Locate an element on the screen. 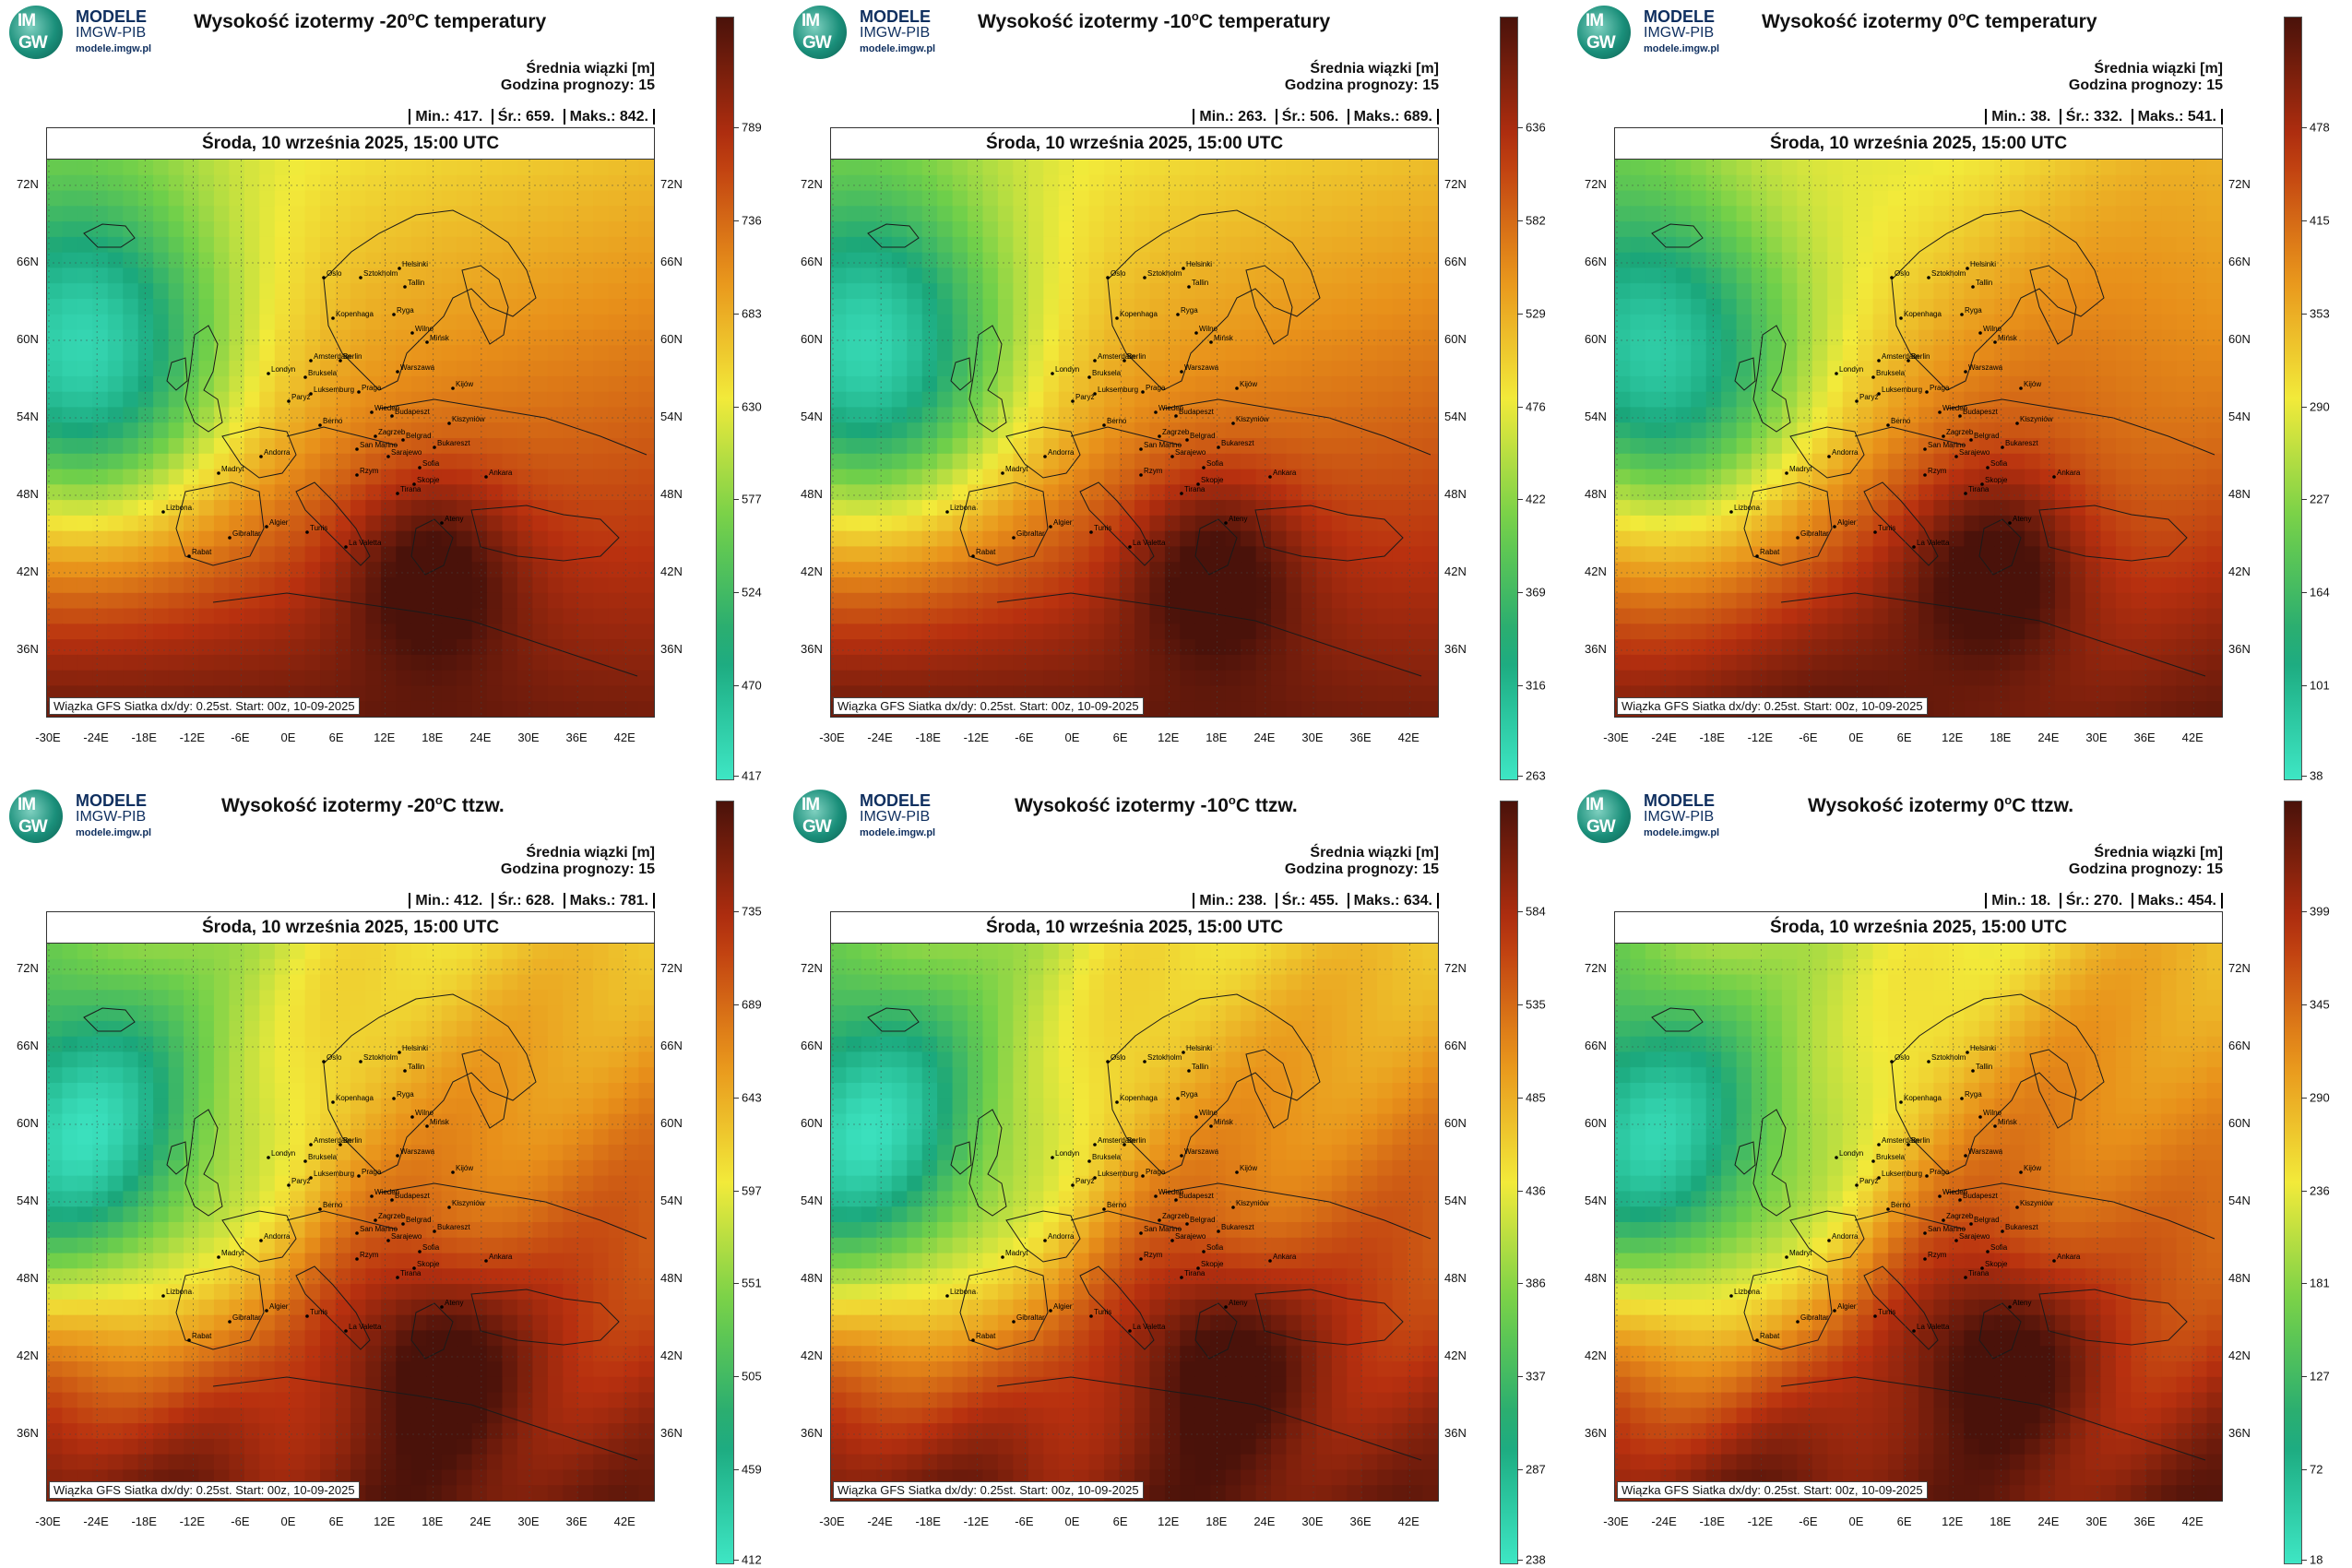 This screenshot has height=1568, width=2352. lon-label: 24E is located at coordinates (1264, 737).